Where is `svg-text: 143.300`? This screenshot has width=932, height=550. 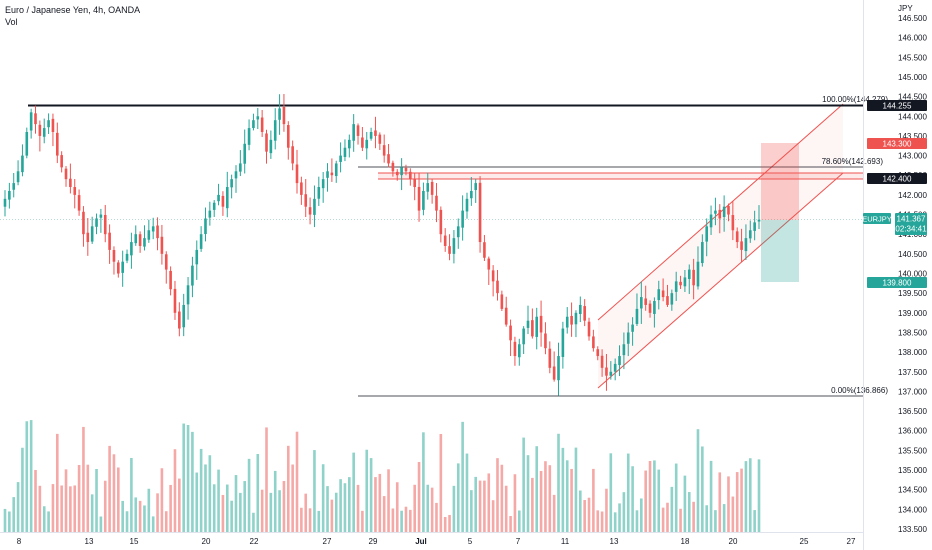 svg-text: 143.300 is located at coordinates (897, 144).